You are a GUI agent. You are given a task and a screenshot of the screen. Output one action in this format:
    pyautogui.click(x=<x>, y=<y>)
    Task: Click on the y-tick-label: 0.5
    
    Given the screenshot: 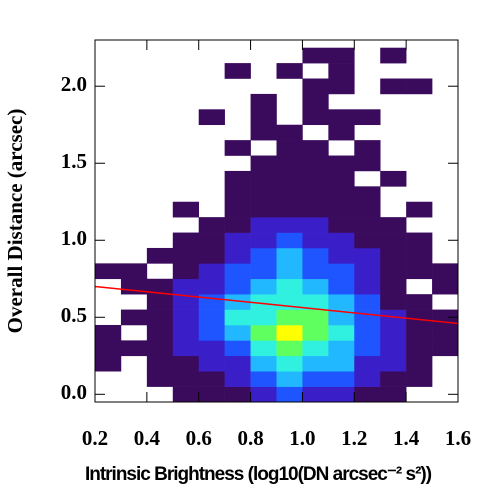 What is the action you would take?
    pyautogui.click(x=74, y=315)
    